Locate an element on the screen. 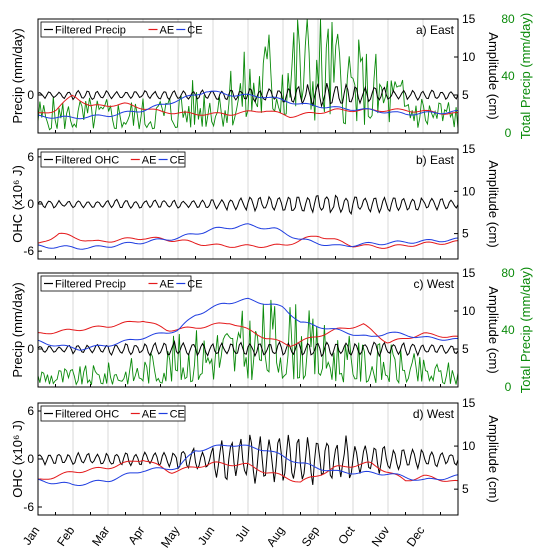 The width and height of the screenshot is (543, 550). month-label-jan: Jan is located at coordinates (31, 536).